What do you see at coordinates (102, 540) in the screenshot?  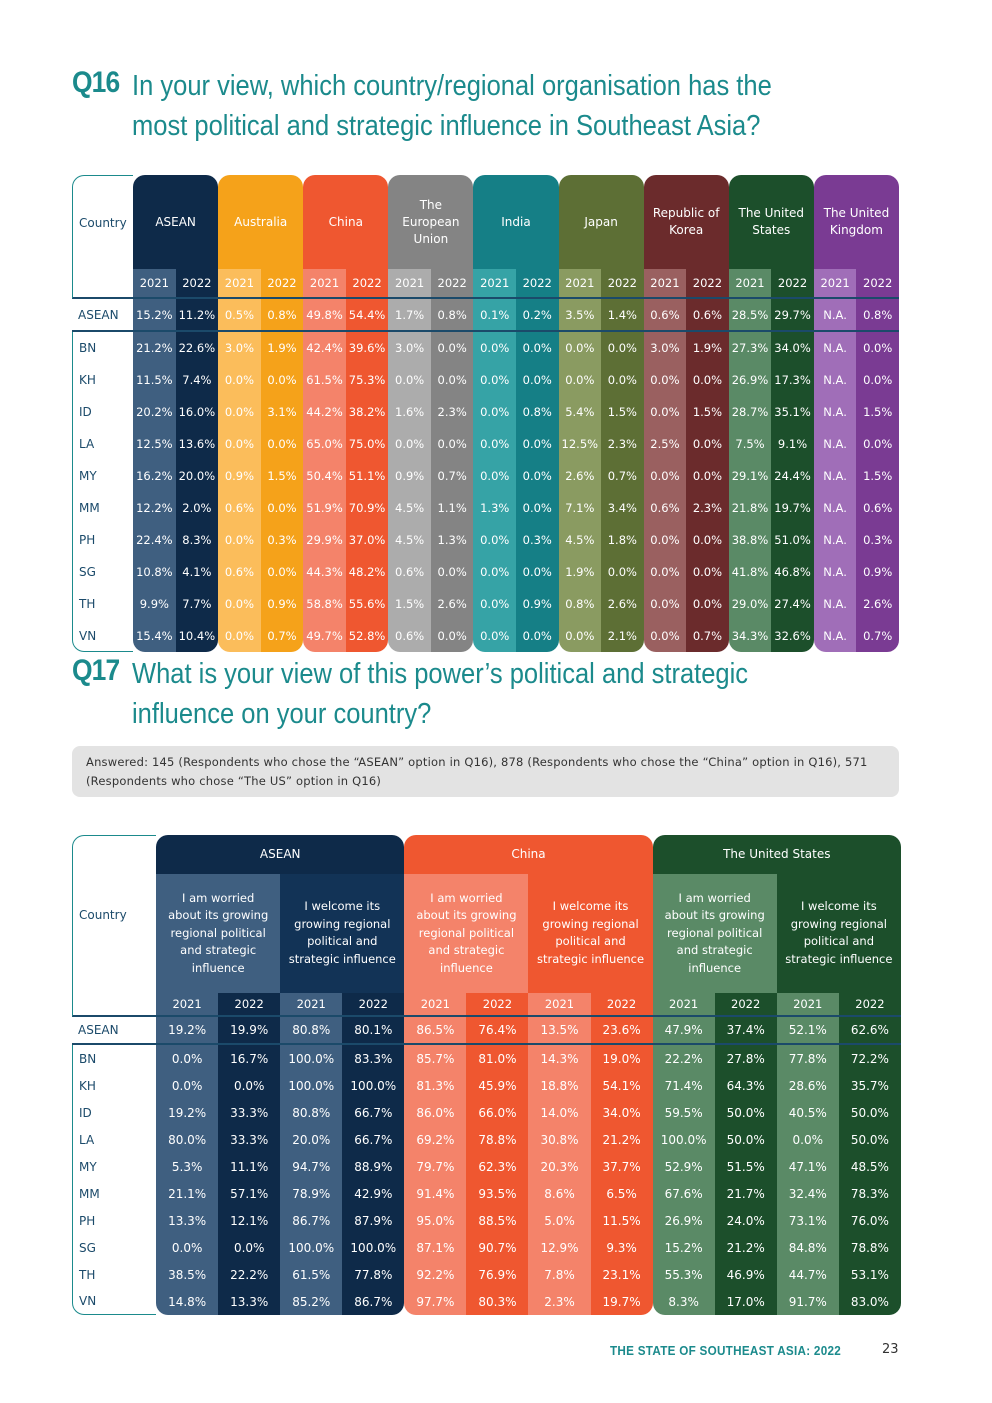 I see `row-country: PH` at bounding box center [102, 540].